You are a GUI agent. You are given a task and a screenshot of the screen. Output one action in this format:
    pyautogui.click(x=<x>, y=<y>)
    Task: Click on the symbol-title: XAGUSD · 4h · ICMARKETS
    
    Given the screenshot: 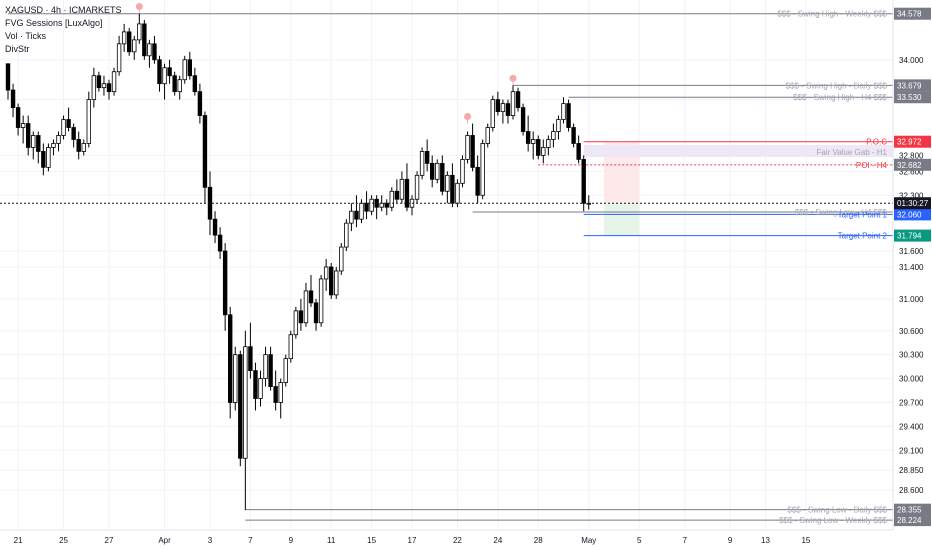 What is the action you would take?
    pyautogui.click(x=63, y=10)
    